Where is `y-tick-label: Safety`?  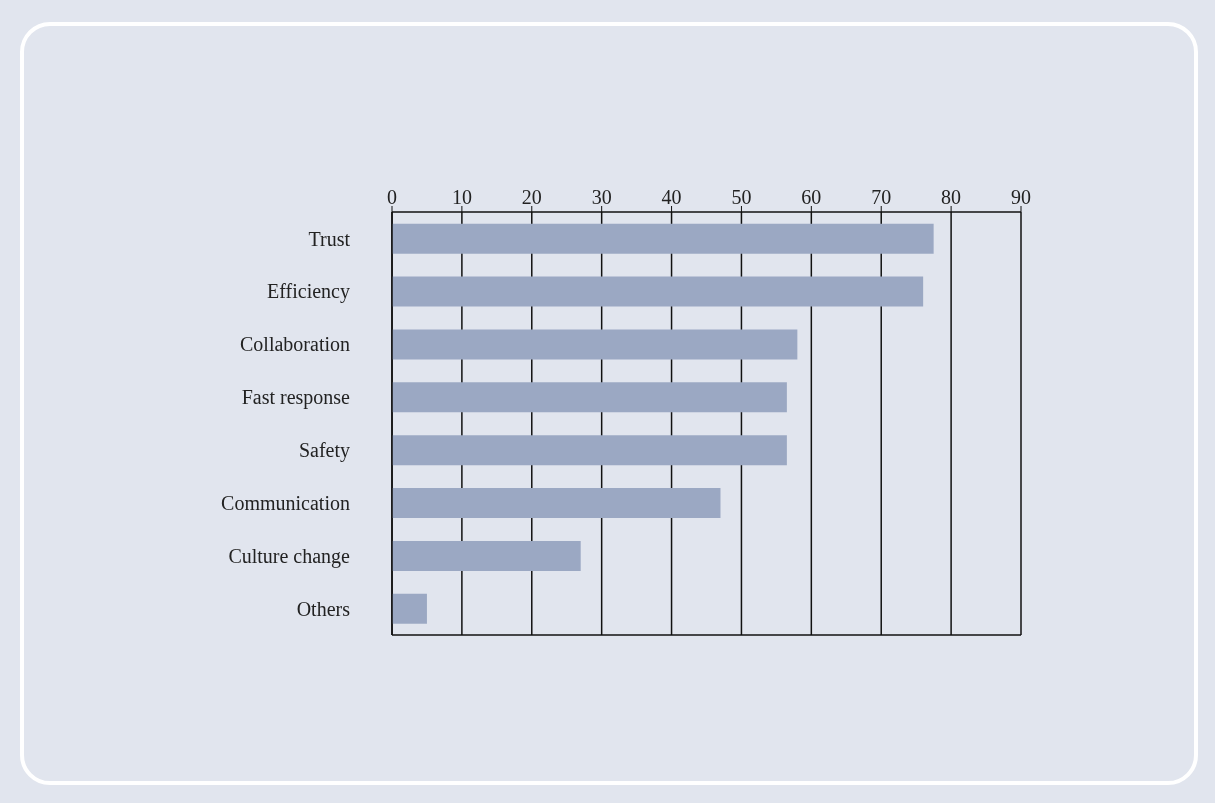
y-tick-label: Safety is located at coordinates (324, 451).